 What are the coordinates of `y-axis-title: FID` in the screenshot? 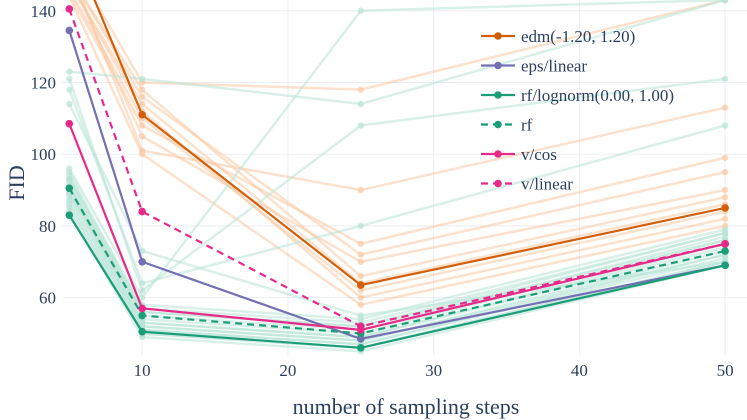 It's located at (16, 182).